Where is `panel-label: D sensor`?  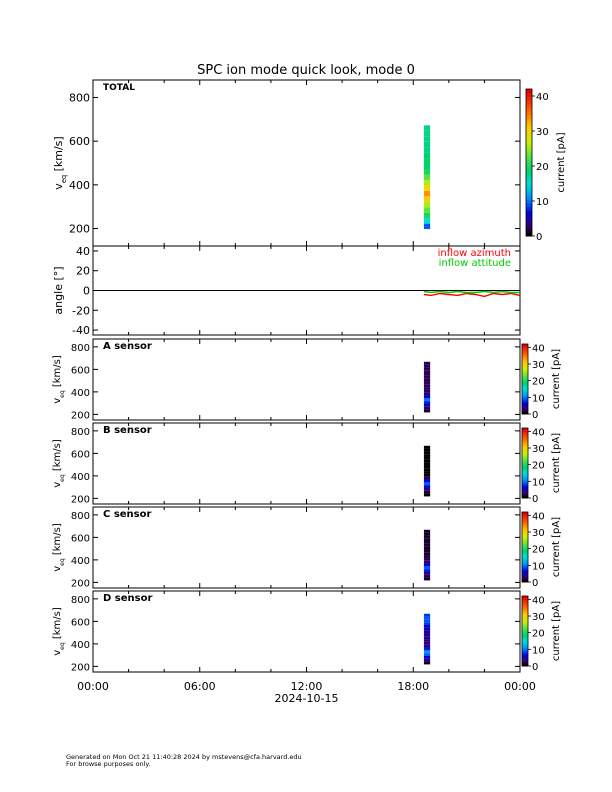
panel-label: D sensor is located at coordinates (127, 598).